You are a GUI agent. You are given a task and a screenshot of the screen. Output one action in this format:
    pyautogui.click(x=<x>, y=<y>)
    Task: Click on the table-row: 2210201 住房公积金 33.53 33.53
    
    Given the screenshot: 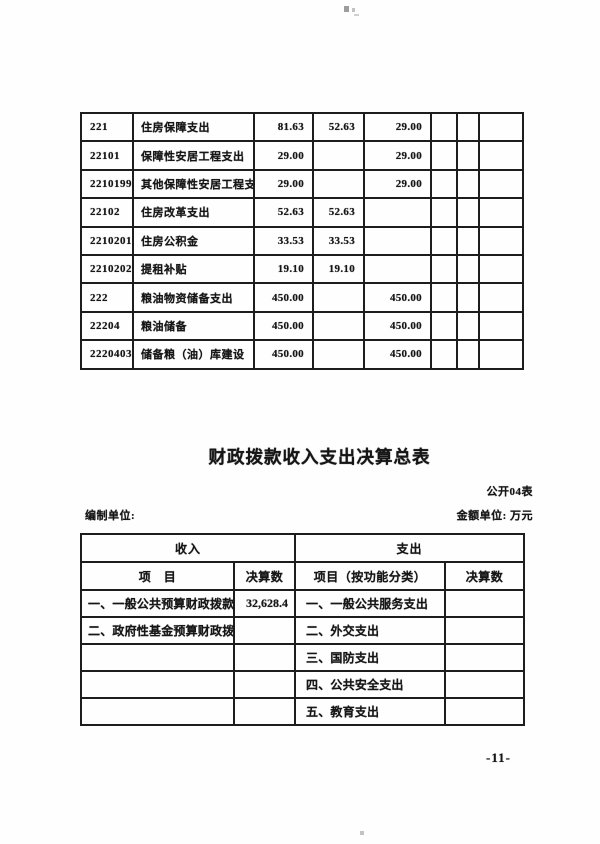 What is the action you would take?
    pyautogui.click(x=302, y=240)
    